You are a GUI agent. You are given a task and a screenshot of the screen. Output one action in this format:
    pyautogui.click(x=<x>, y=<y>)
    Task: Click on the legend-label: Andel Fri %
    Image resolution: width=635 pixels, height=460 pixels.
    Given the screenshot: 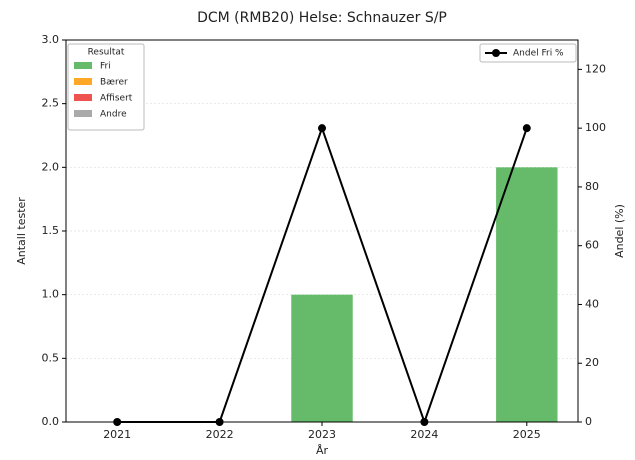 What is the action you would take?
    pyautogui.click(x=538, y=54)
    